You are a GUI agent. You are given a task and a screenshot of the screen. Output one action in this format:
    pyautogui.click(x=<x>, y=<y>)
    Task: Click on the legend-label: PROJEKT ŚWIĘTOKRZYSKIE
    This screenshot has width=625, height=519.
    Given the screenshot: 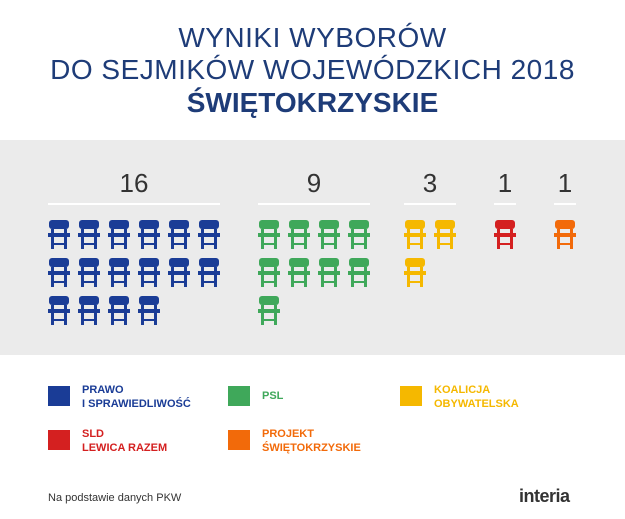 What is the action you would take?
    pyautogui.click(x=311, y=441)
    